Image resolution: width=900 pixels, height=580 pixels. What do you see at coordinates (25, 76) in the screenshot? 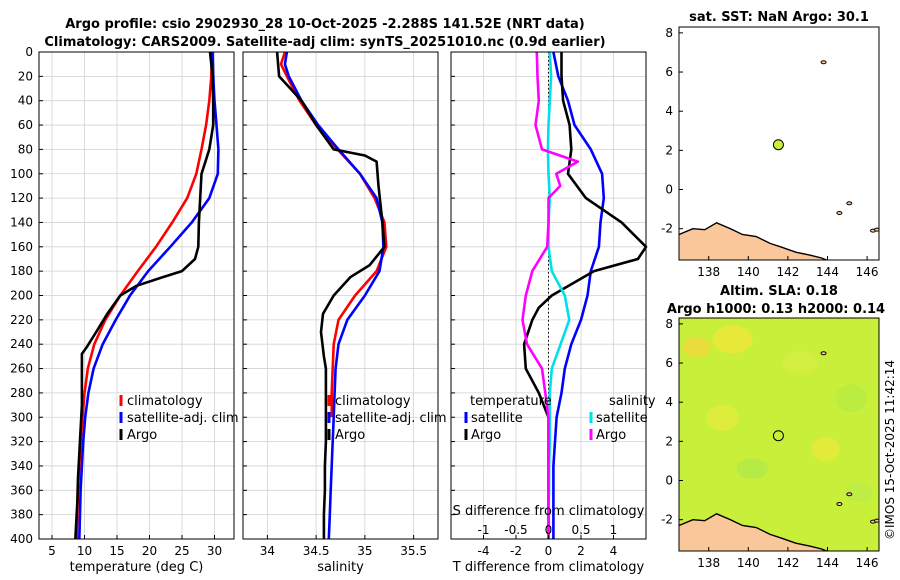
I see `y-tick-label: 20` at bounding box center [25, 76].